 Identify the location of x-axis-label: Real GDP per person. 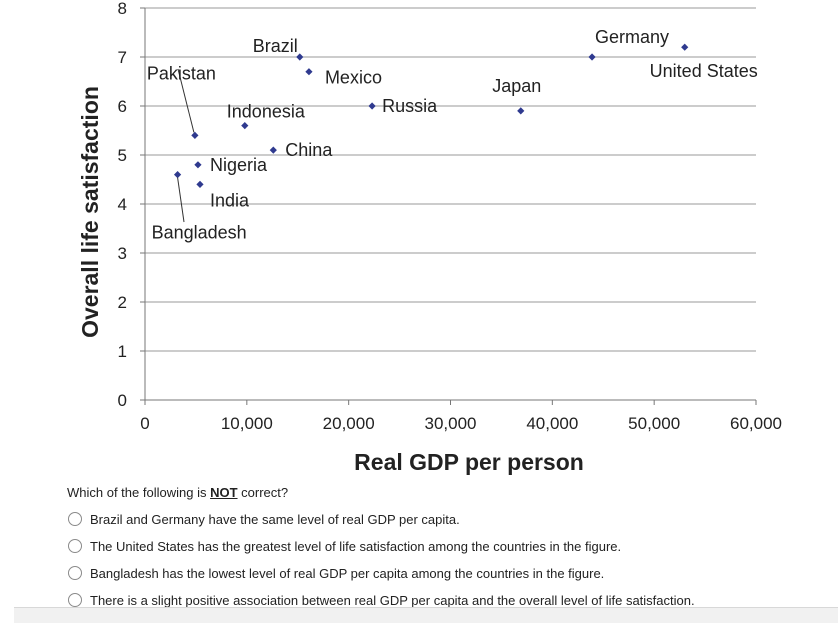
(469, 462).